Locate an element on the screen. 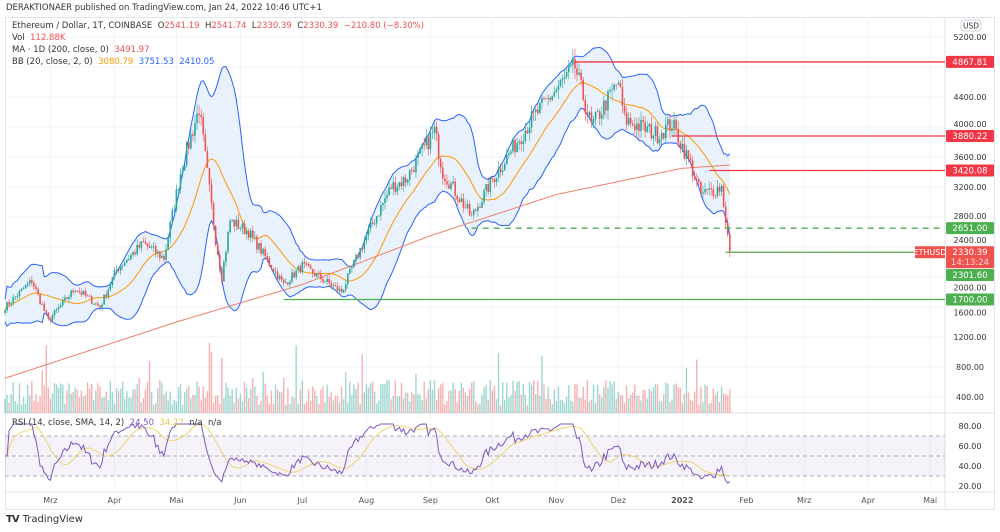  level-label: 2301.60 is located at coordinates (969, 276).